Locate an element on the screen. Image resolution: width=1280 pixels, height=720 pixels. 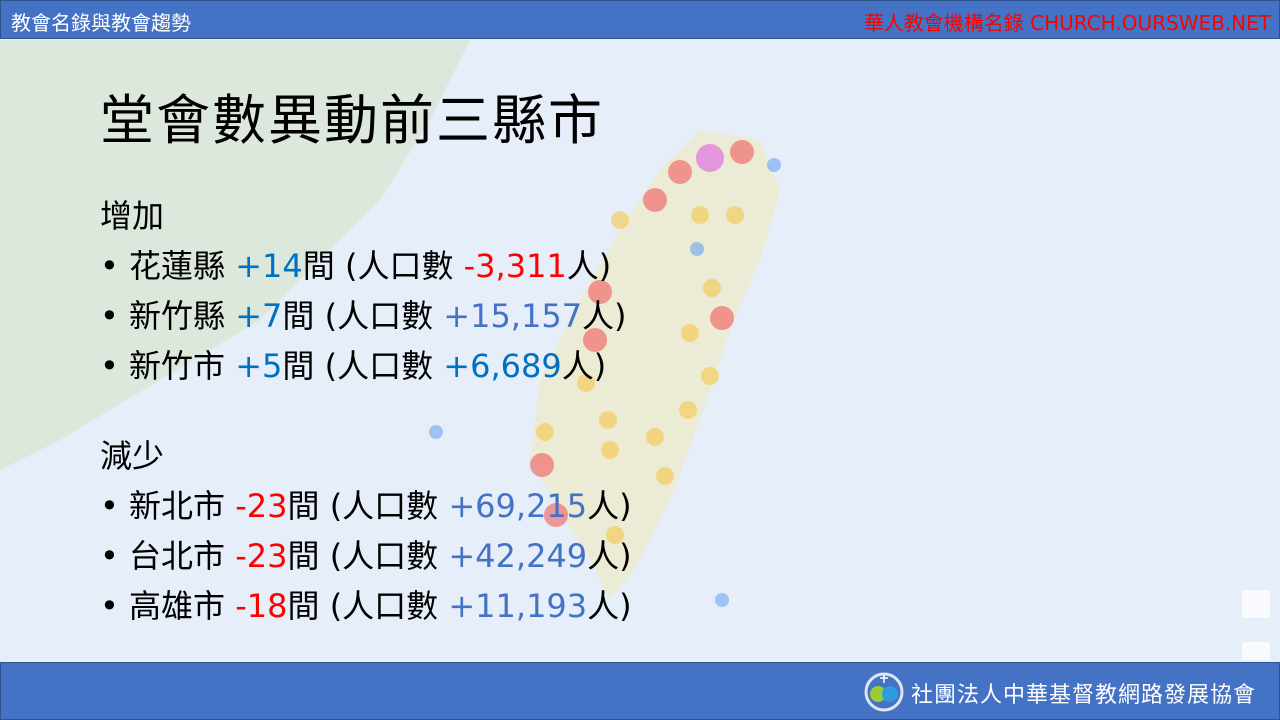
city-name: 高雄市 is located at coordinates (177, 606).